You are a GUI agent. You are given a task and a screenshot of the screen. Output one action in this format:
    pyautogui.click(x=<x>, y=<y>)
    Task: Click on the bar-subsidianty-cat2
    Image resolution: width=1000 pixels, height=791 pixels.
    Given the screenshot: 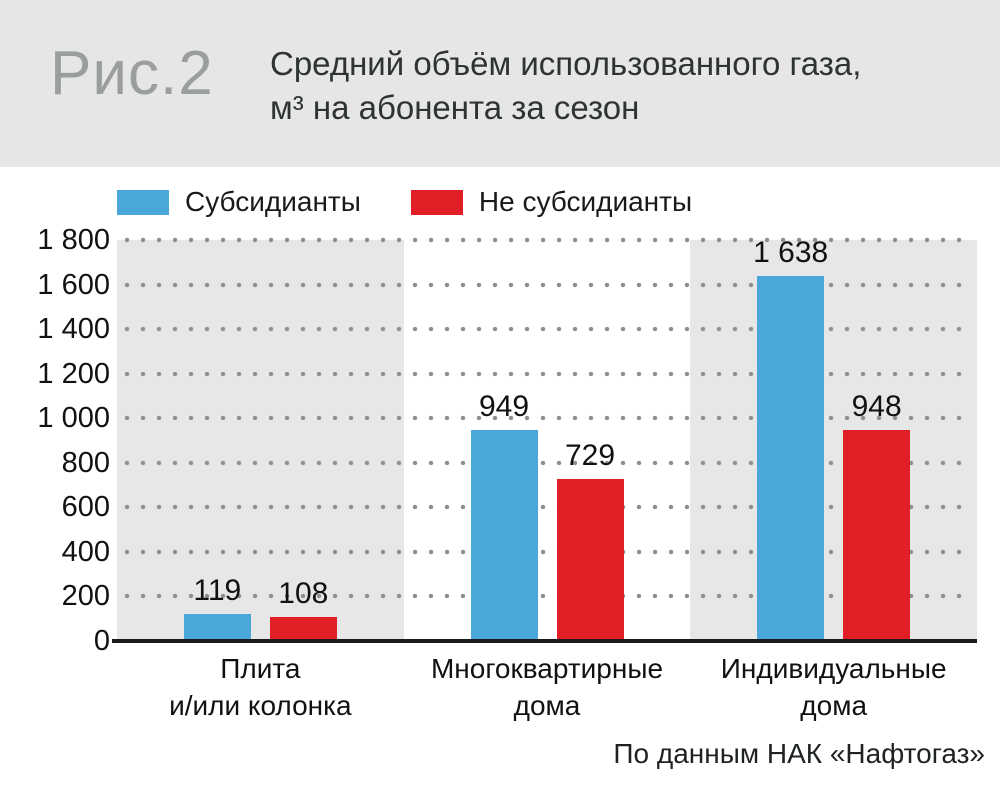 What is the action you would take?
    pyautogui.click(x=791, y=458)
    